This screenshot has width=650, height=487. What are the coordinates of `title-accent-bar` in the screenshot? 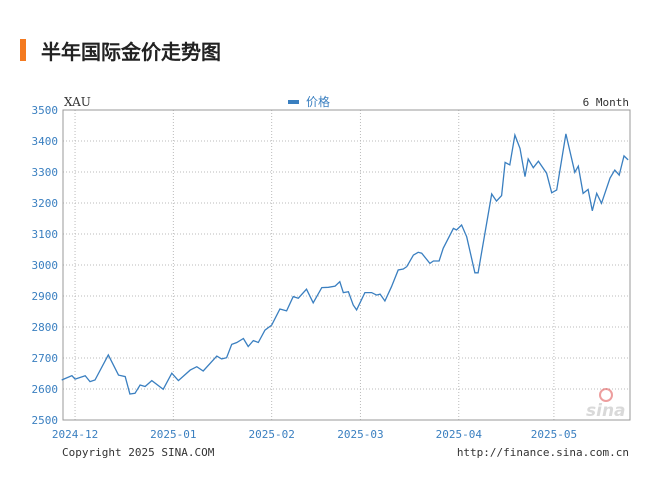 It's located at (23, 50).